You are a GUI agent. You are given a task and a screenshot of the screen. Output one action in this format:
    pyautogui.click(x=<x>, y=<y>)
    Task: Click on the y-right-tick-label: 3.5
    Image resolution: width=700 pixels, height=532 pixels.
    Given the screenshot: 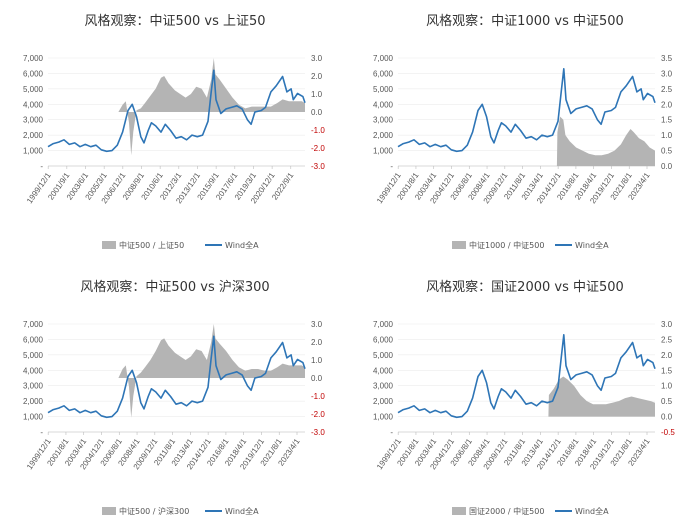 What is the action you would take?
    pyautogui.click(x=667, y=58)
    